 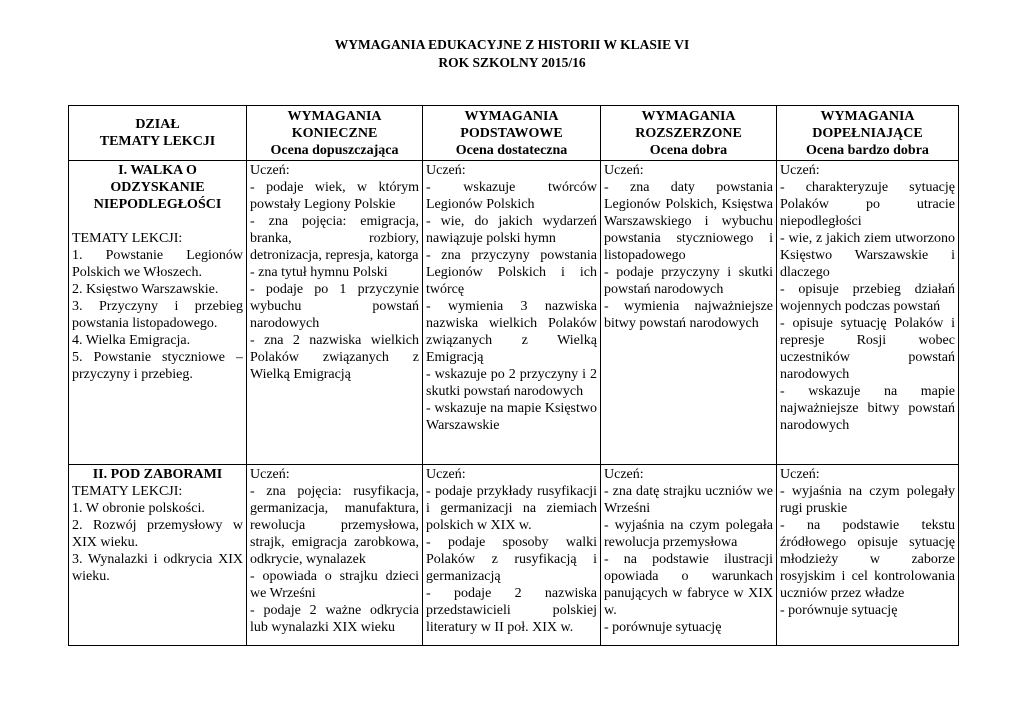 I want to click on header-line: ROZSZERZONE, so click(x=688, y=133).